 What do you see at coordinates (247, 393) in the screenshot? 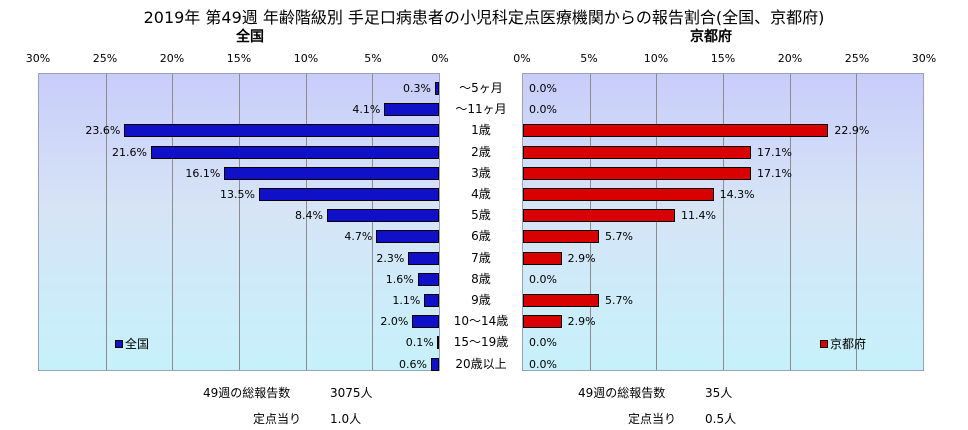
I see `nation-total-label: 49週の総報告数` at bounding box center [247, 393].